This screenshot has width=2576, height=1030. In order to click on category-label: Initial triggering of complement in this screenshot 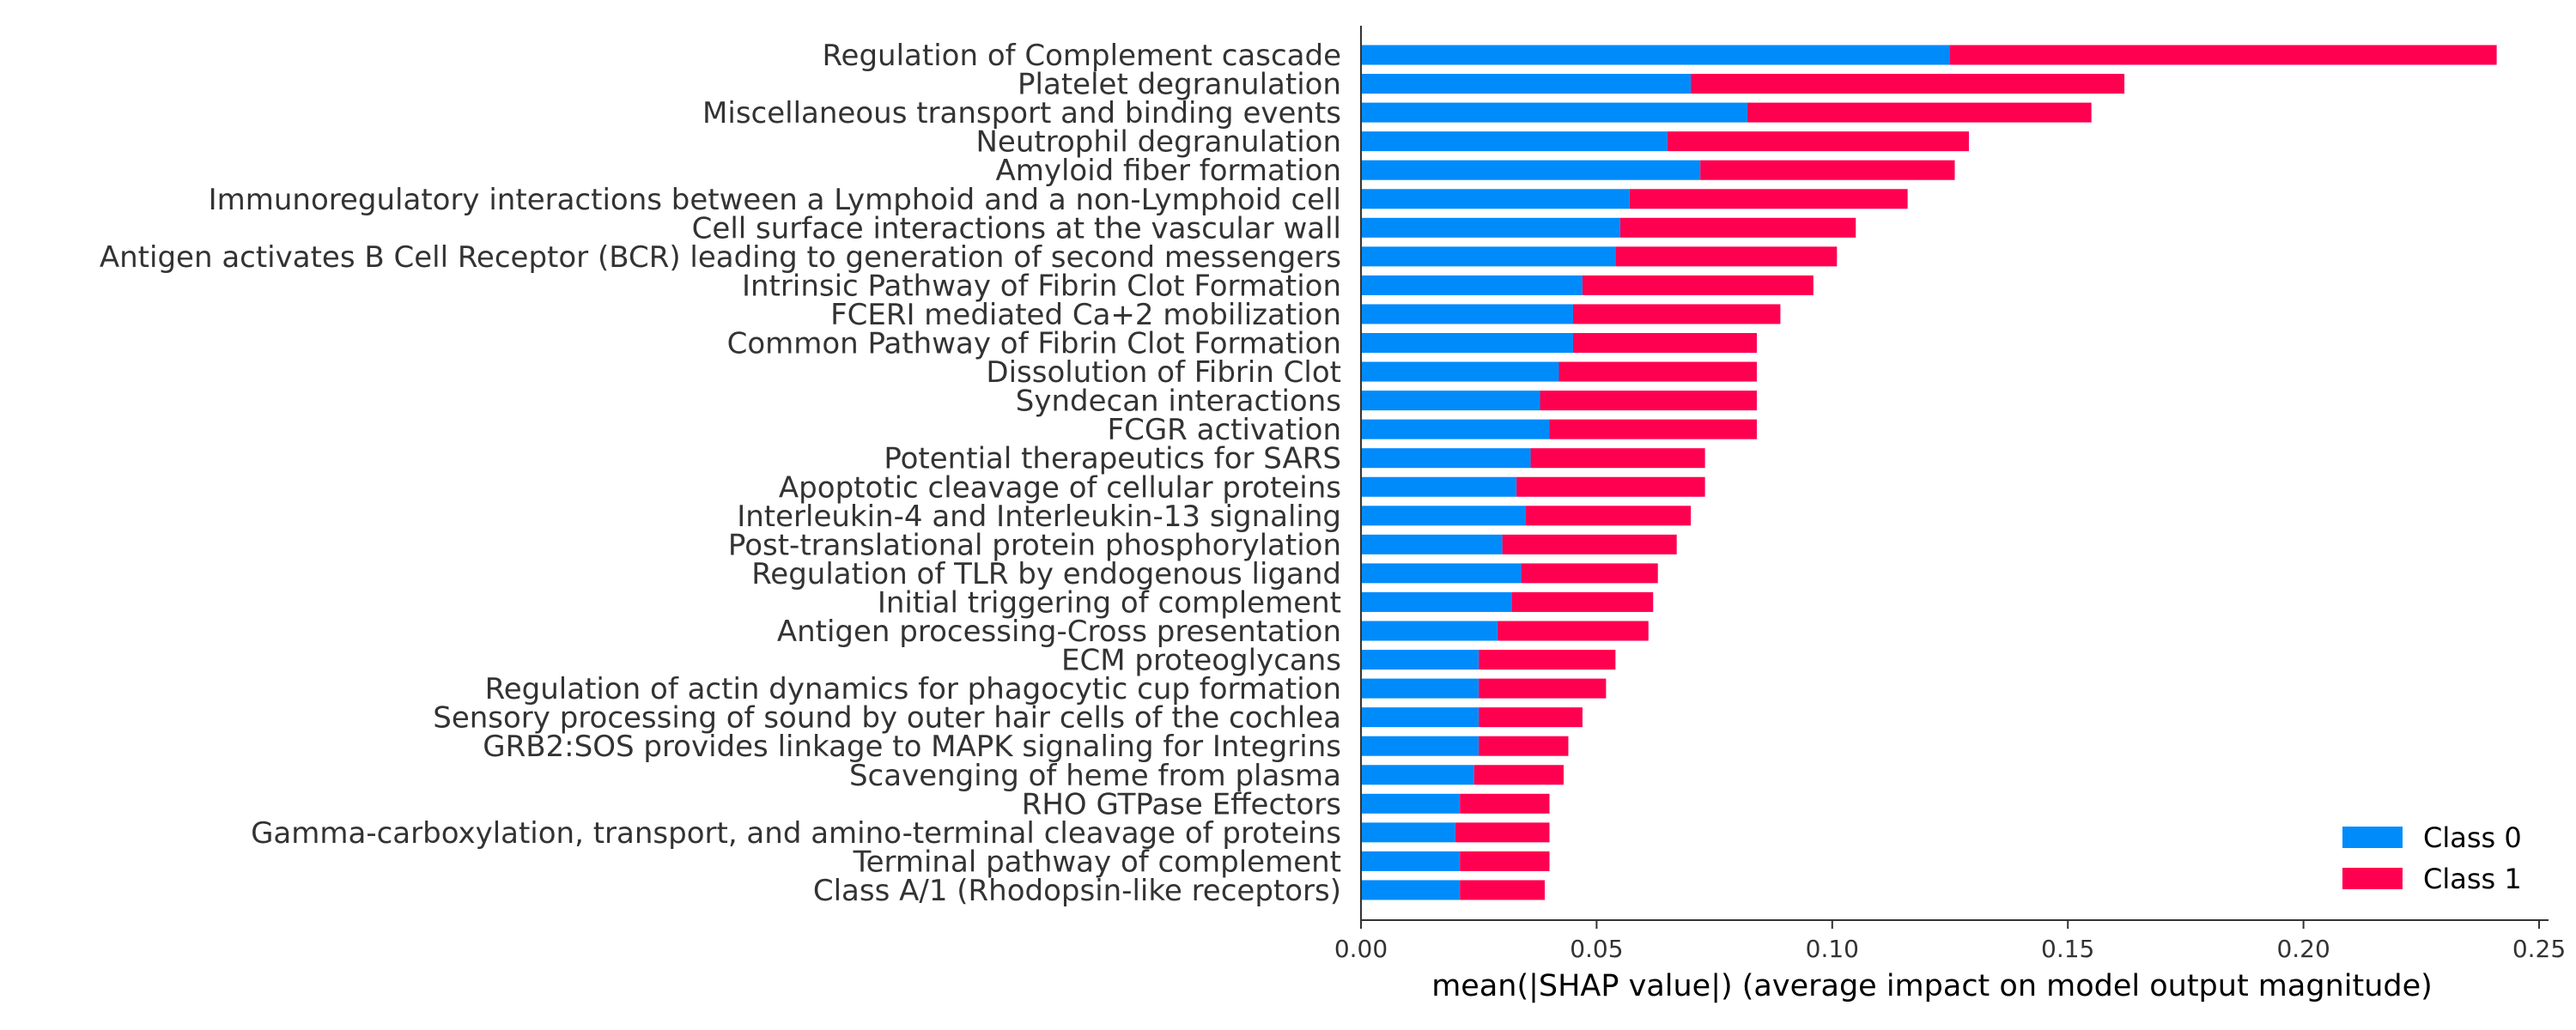, I will do `click(1109, 602)`.